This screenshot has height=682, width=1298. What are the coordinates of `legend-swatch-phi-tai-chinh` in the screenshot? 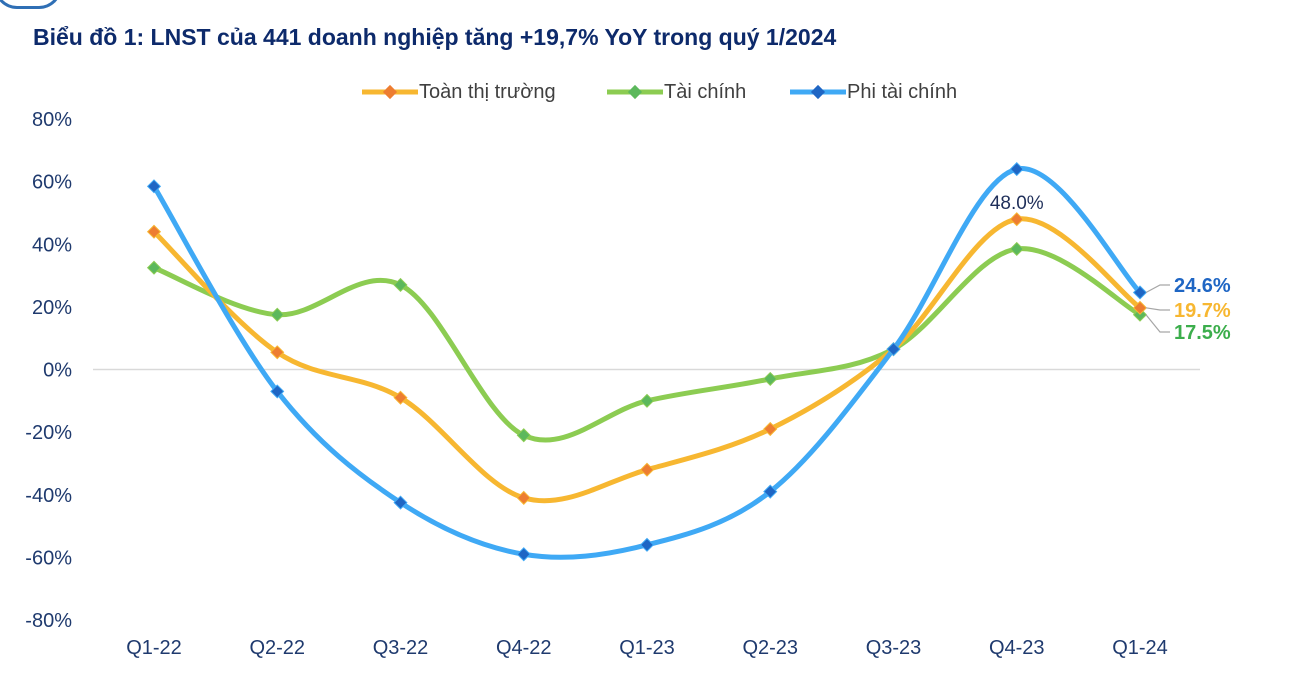 It's located at (818, 92).